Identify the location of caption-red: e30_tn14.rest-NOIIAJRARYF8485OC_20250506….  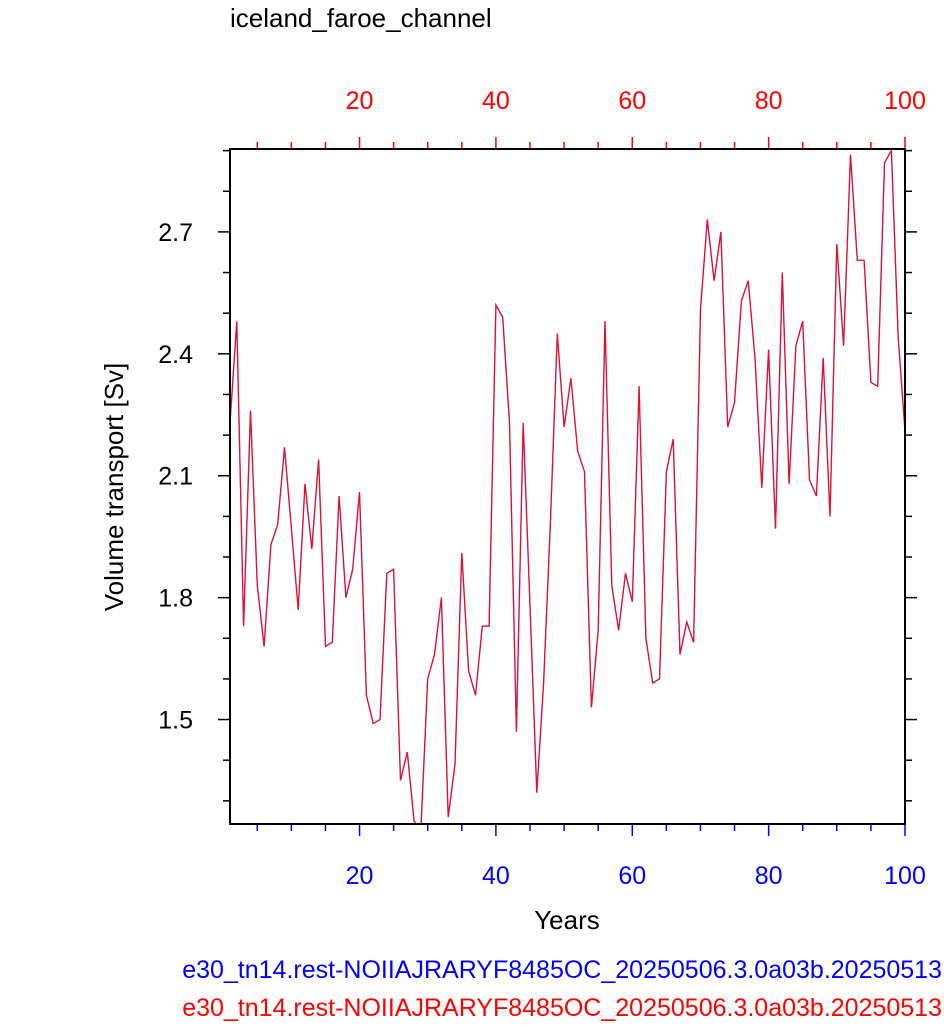
(562, 1008).